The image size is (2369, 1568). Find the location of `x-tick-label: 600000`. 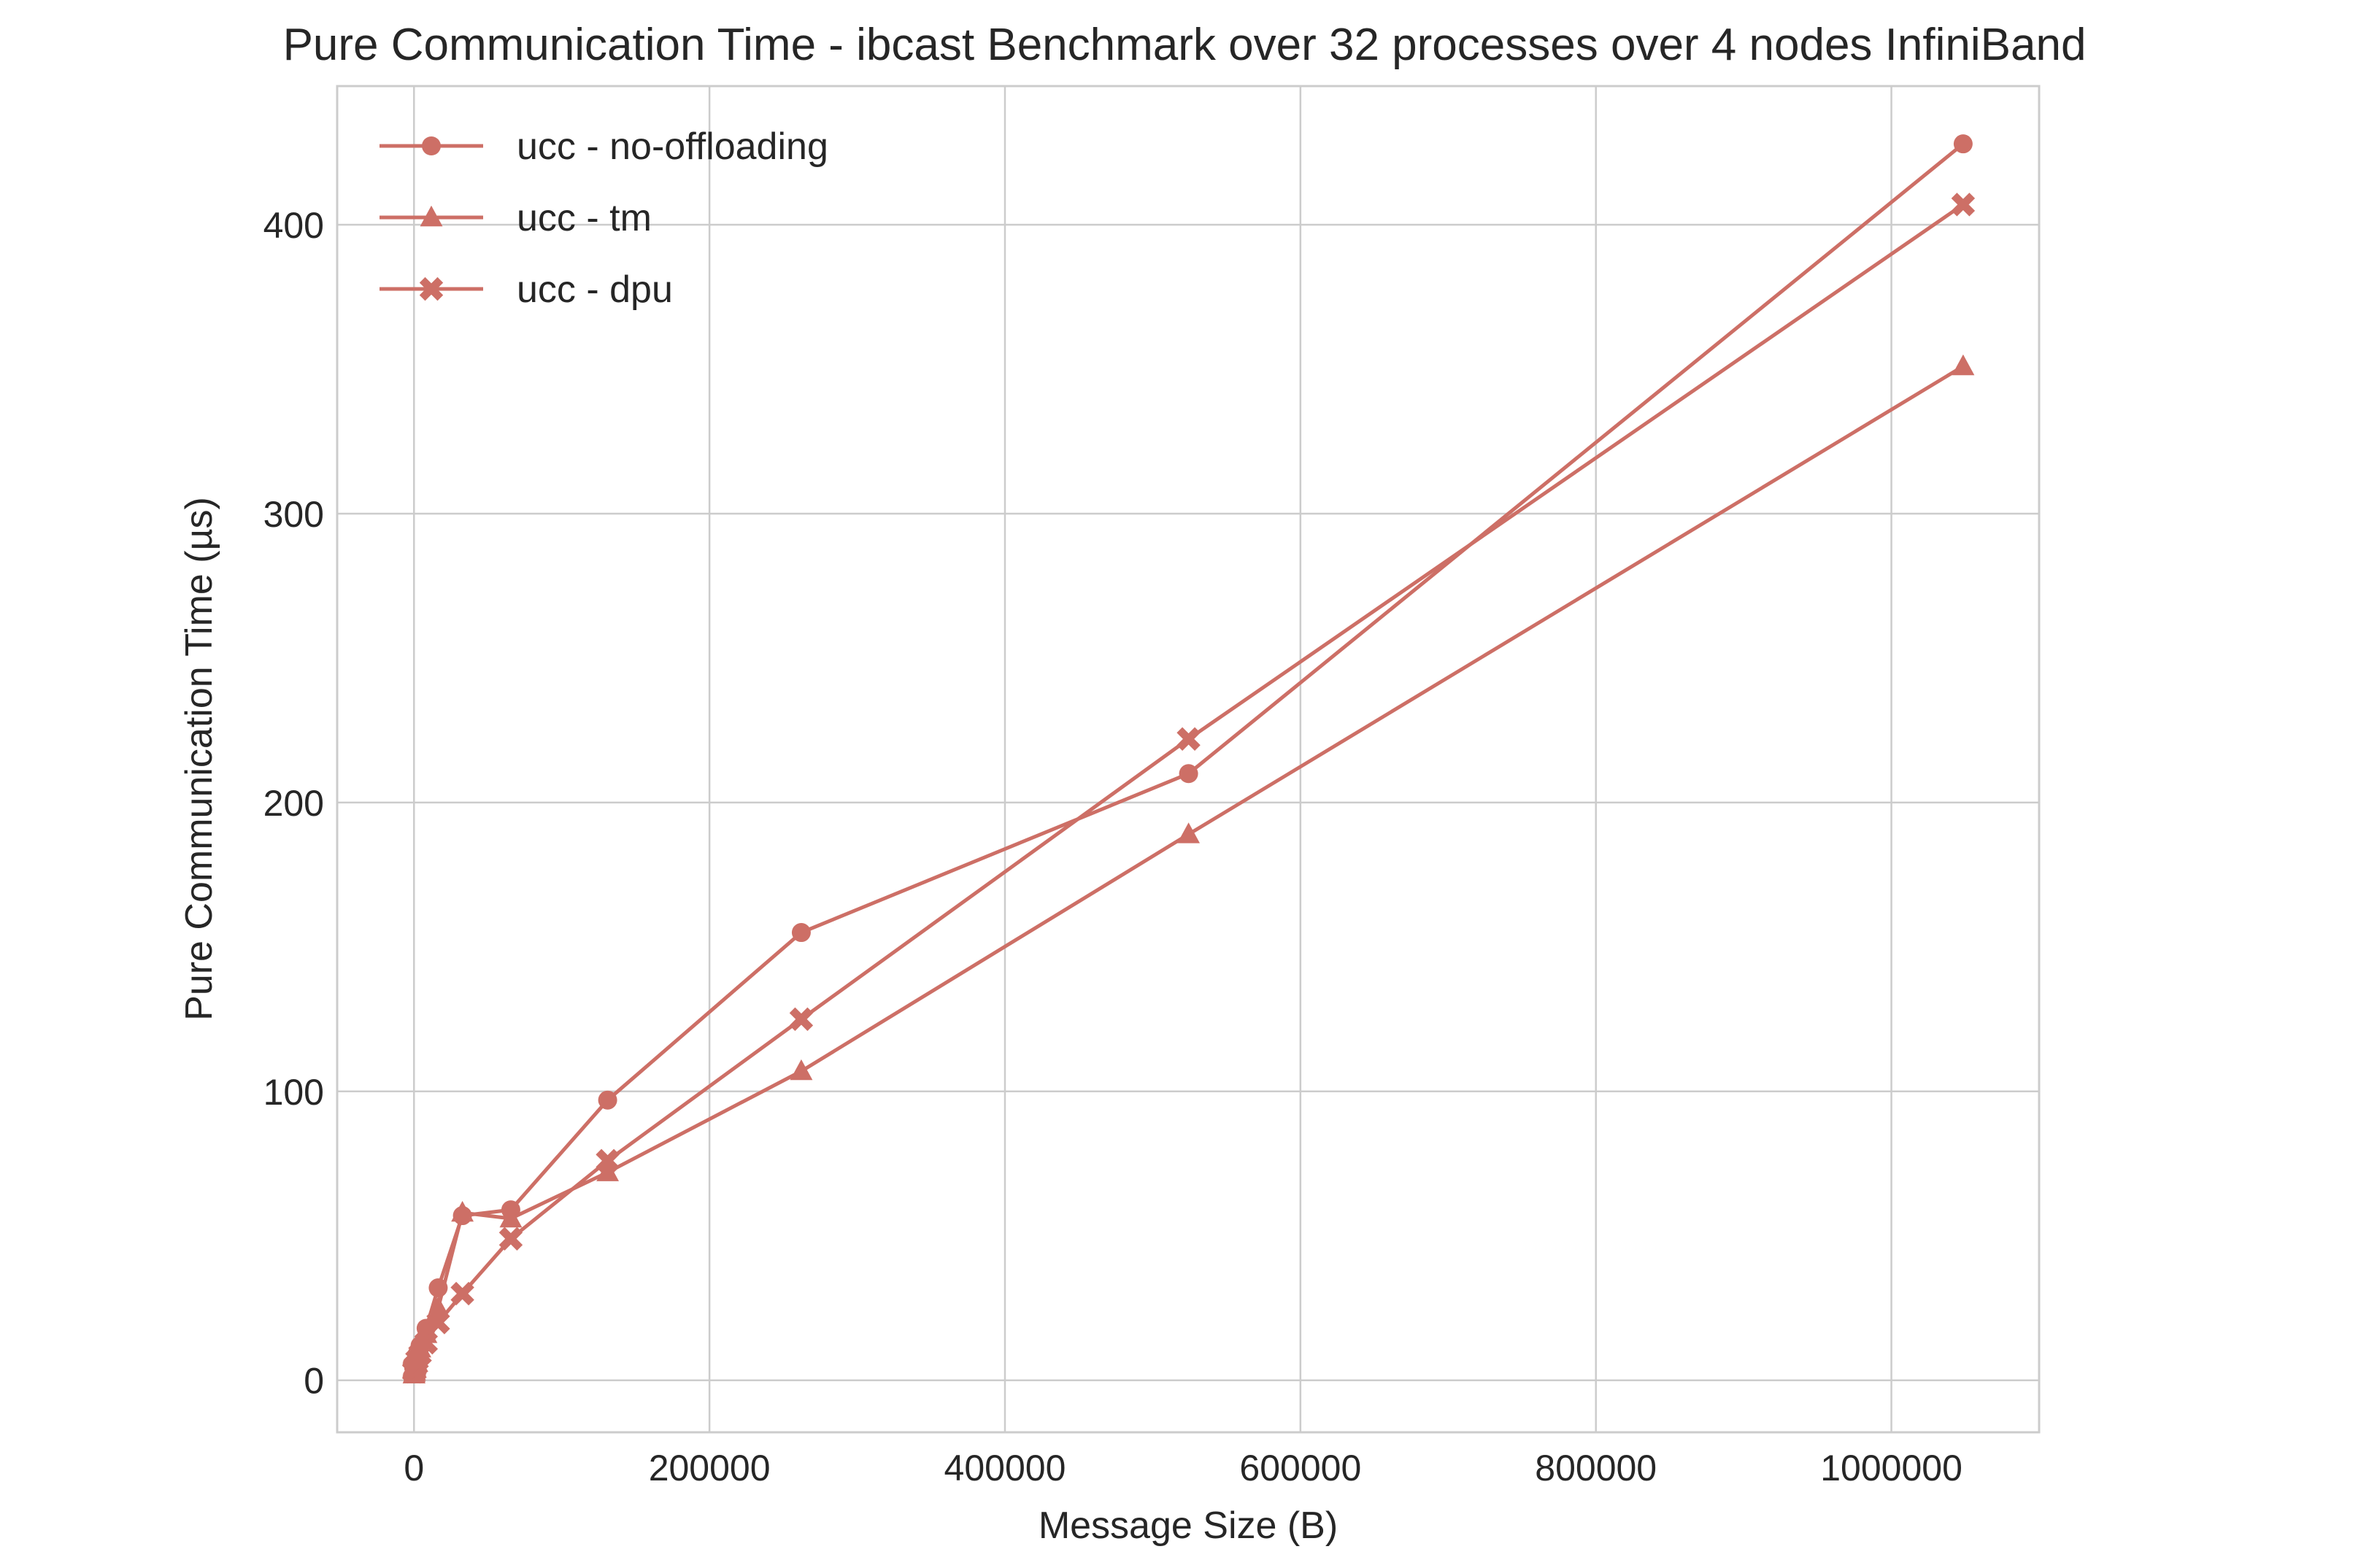

x-tick-label: 600000 is located at coordinates (1300, 1468).